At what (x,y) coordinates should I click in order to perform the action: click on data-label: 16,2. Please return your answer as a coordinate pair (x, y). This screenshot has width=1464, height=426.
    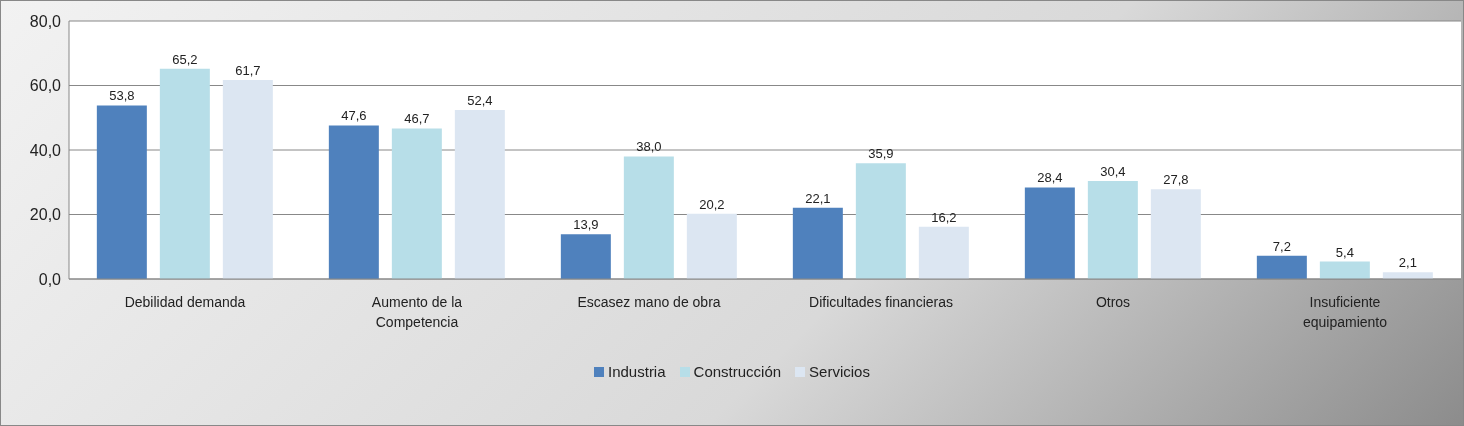
    Looking at the image, I should click on (944, 217).